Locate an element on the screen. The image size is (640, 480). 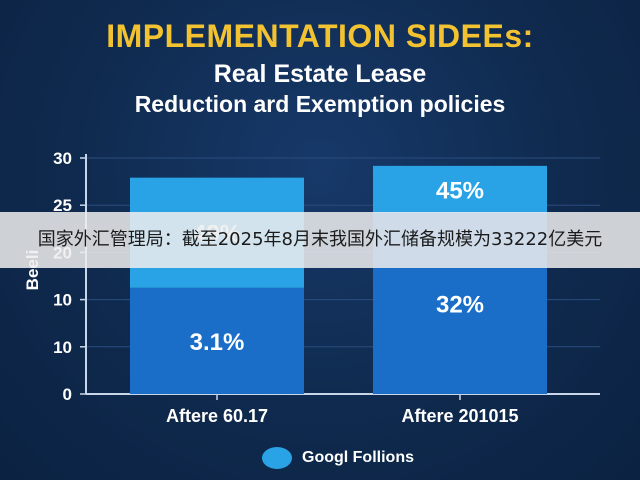
page-title: IMPLEMENTATION SIDEEs: is located at coordinates (320, 36).